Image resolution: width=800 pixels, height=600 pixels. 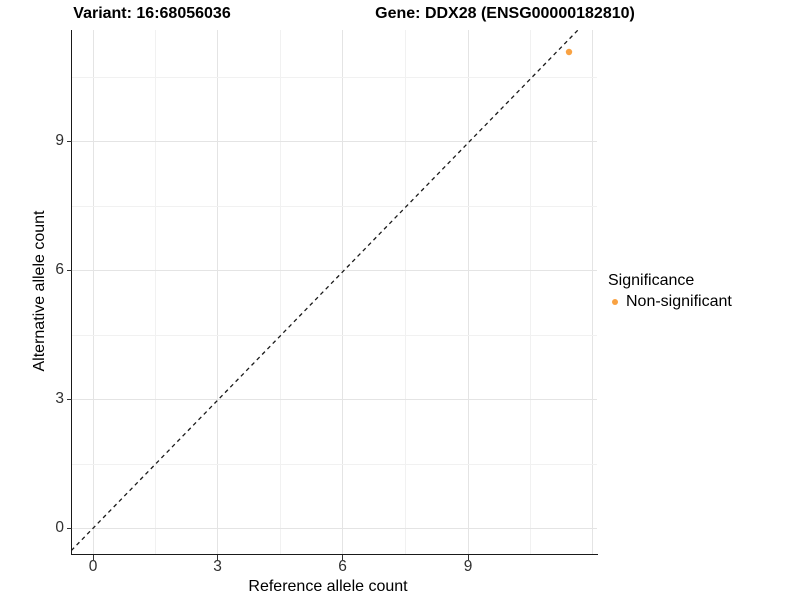 I want to click on x-axis-title: Reference allele count, so click(x=328, y=586).